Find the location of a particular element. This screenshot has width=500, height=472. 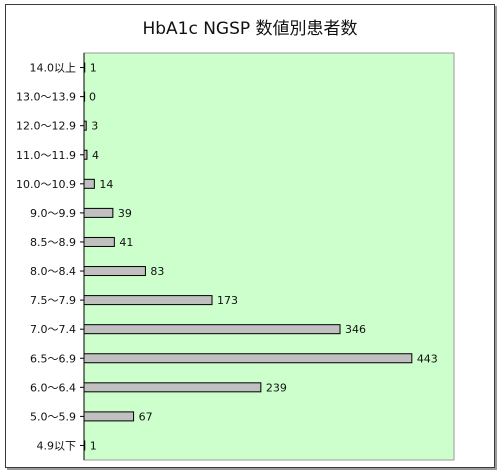

category-label: 6.0～6.4 is located at coordinates (53, 387).